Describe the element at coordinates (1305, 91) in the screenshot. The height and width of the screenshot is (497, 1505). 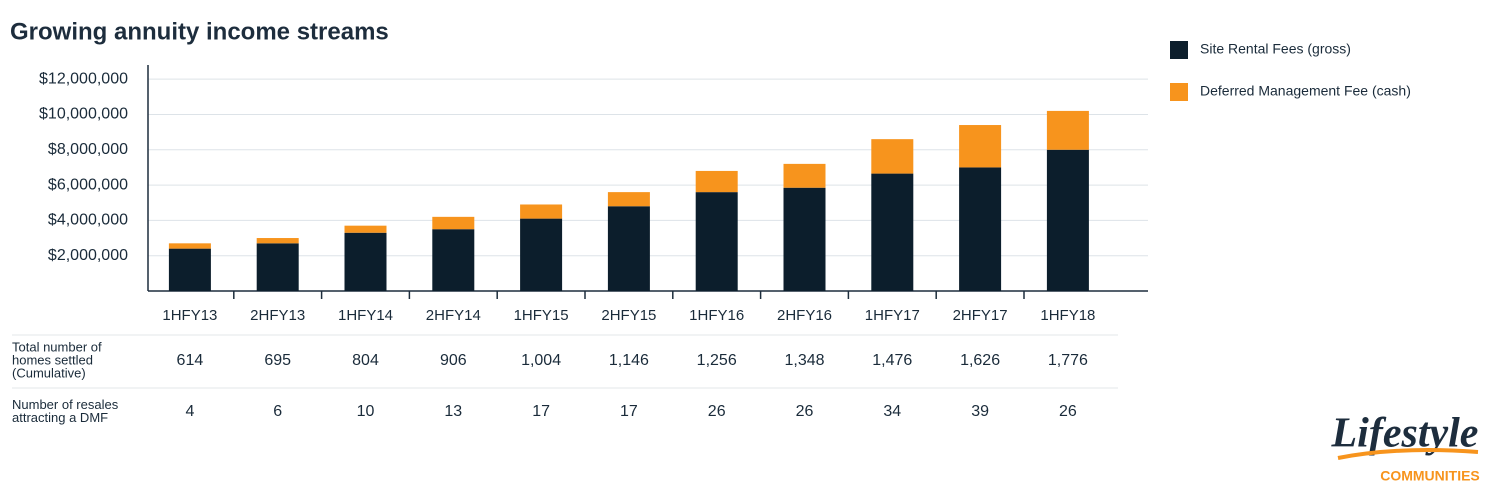
I see `legend-label: Deferred Management Fee (cash)` at that location.